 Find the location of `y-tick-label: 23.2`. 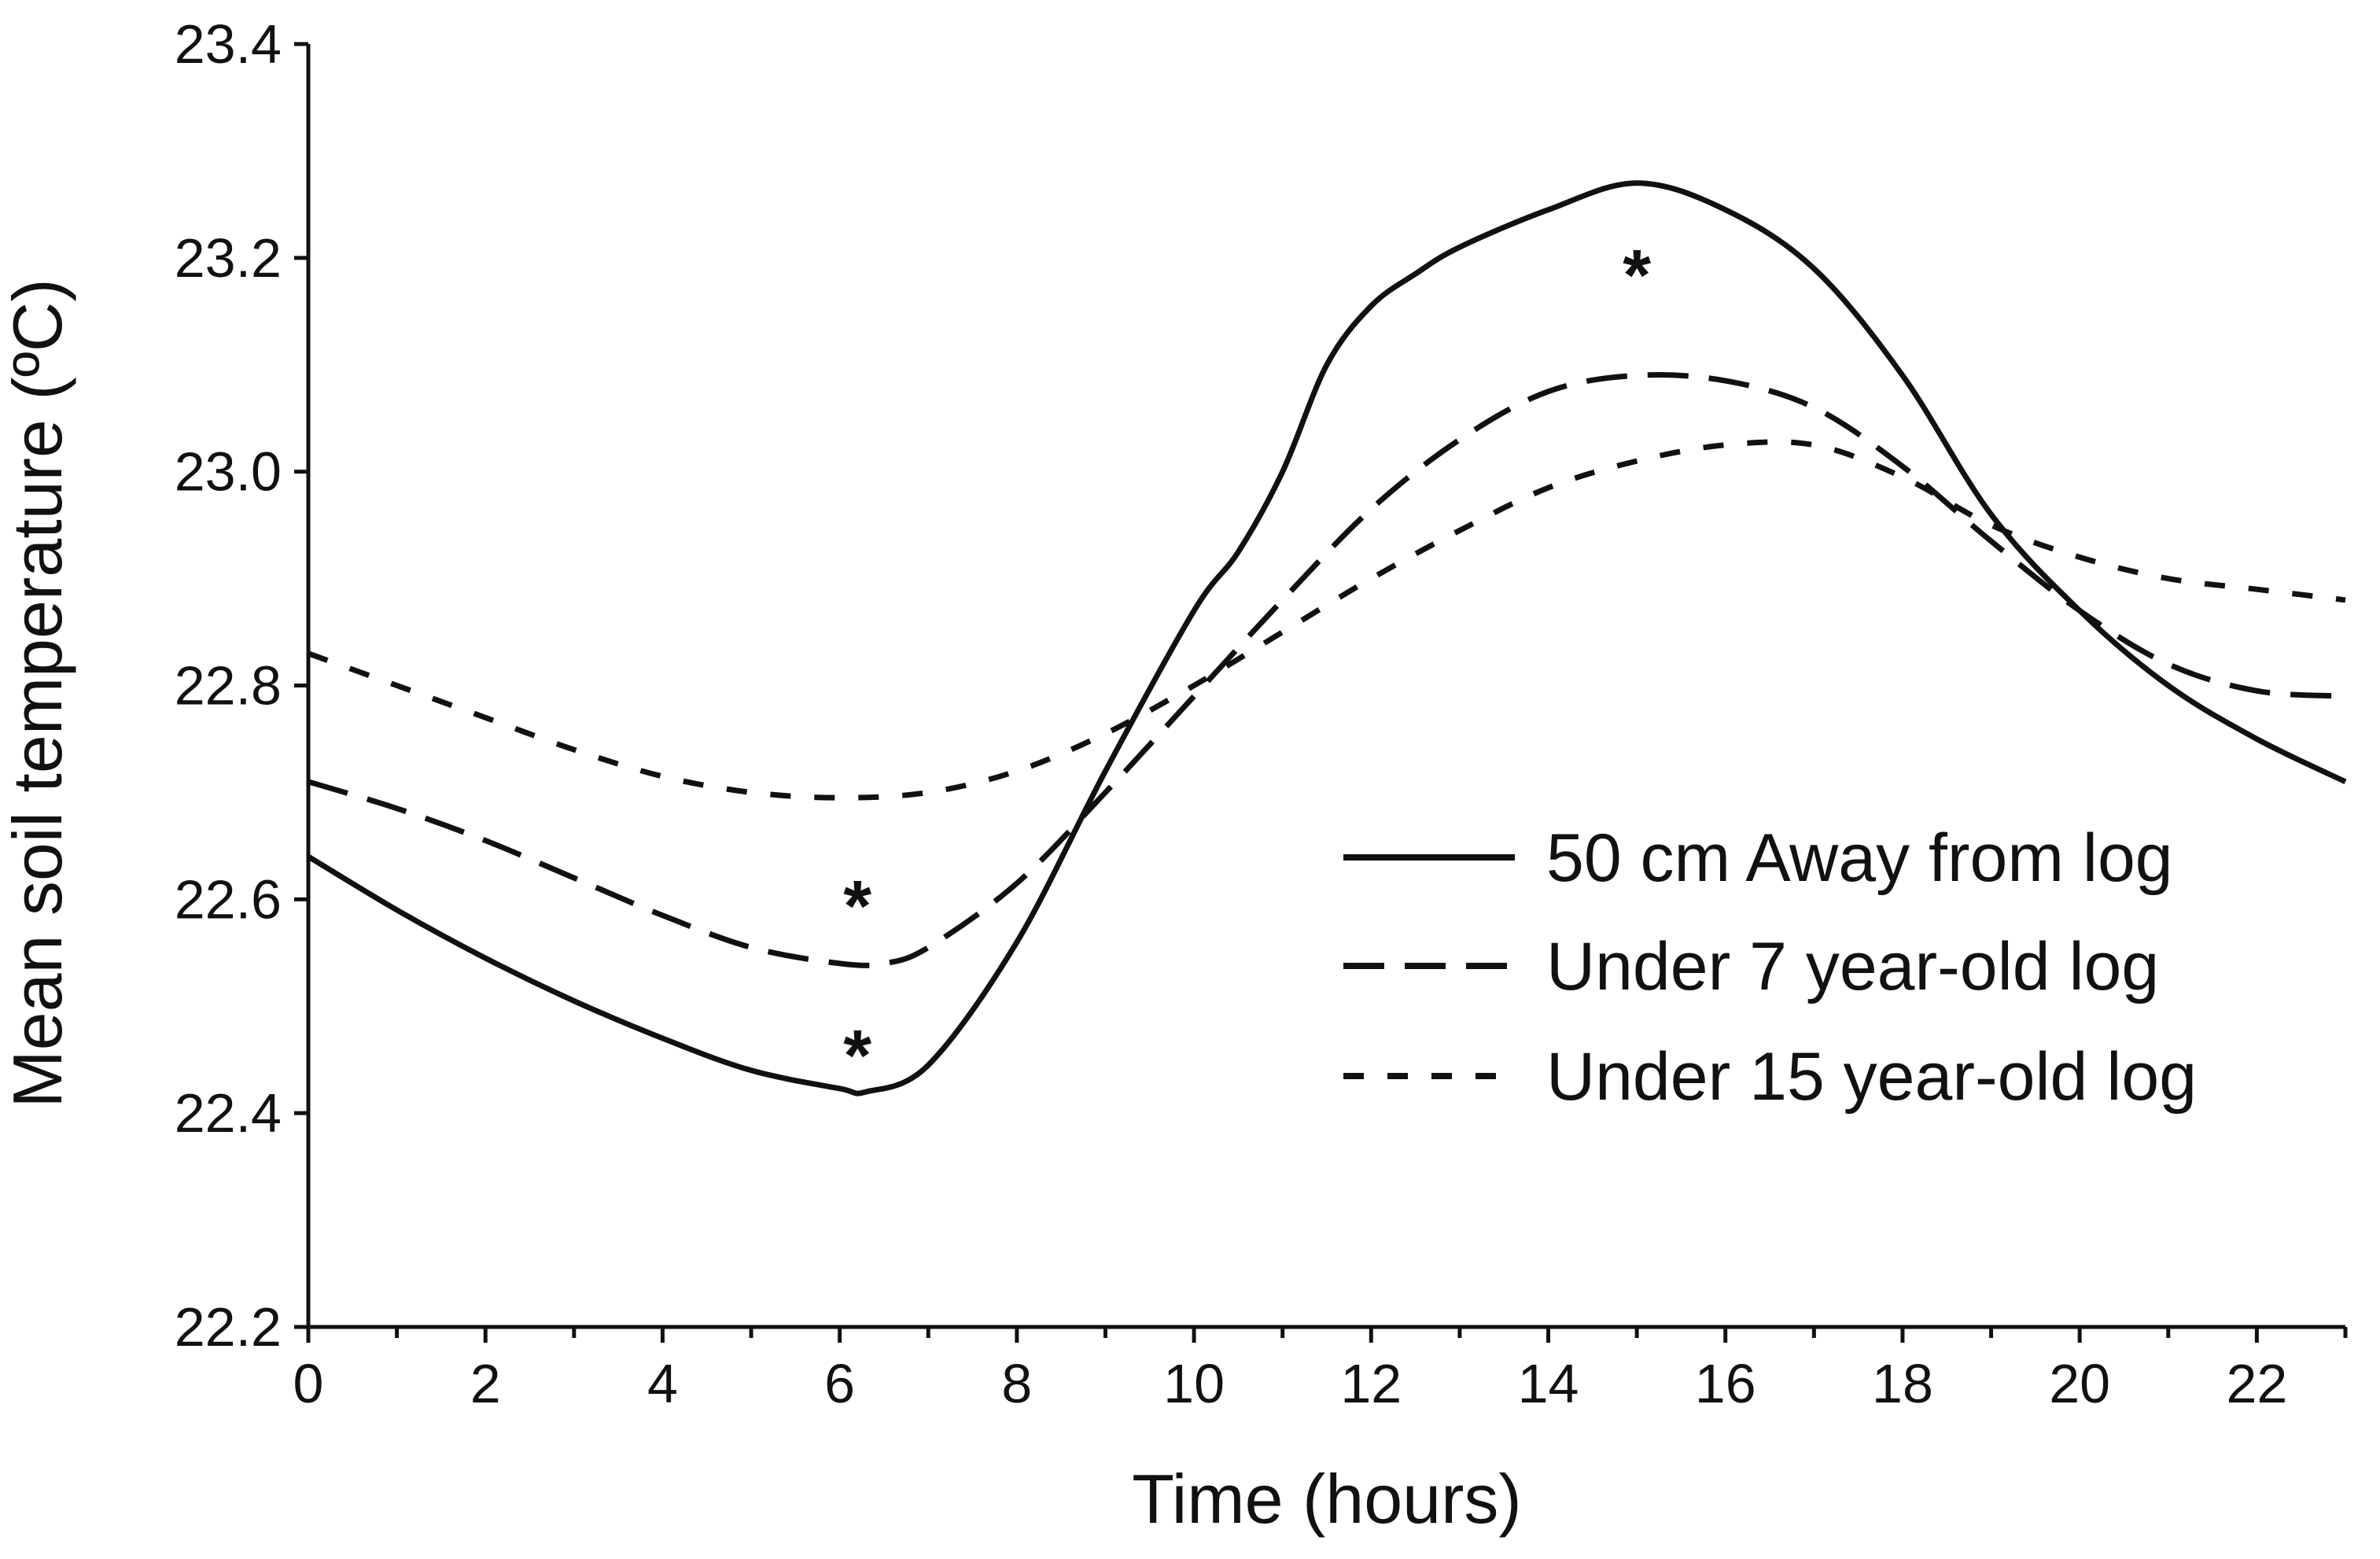

y-tick-label: 23.2 is located at coordinates (228, 258).